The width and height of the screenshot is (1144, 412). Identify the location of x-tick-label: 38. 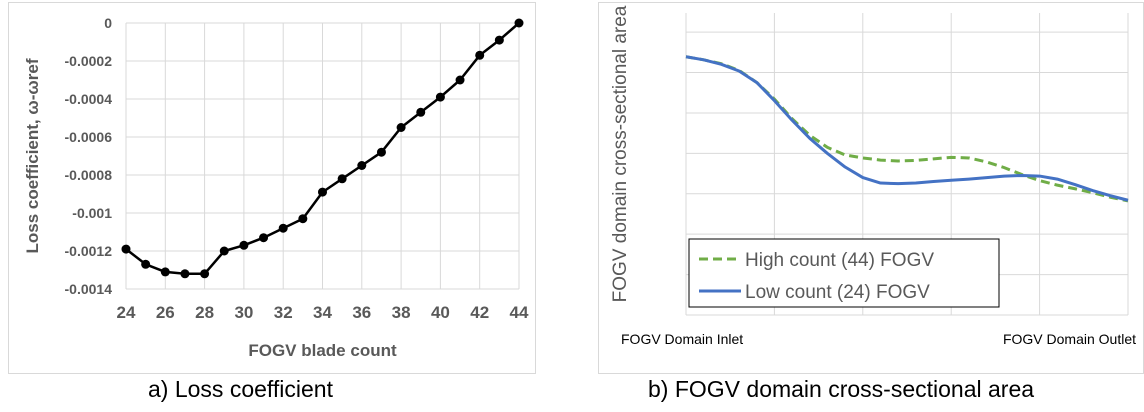
(401, 312).